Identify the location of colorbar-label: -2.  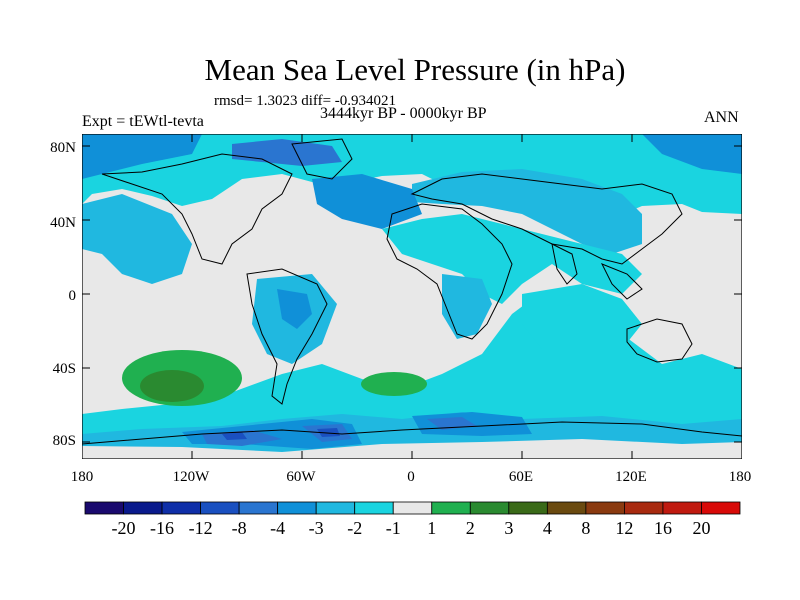
(355, 528).